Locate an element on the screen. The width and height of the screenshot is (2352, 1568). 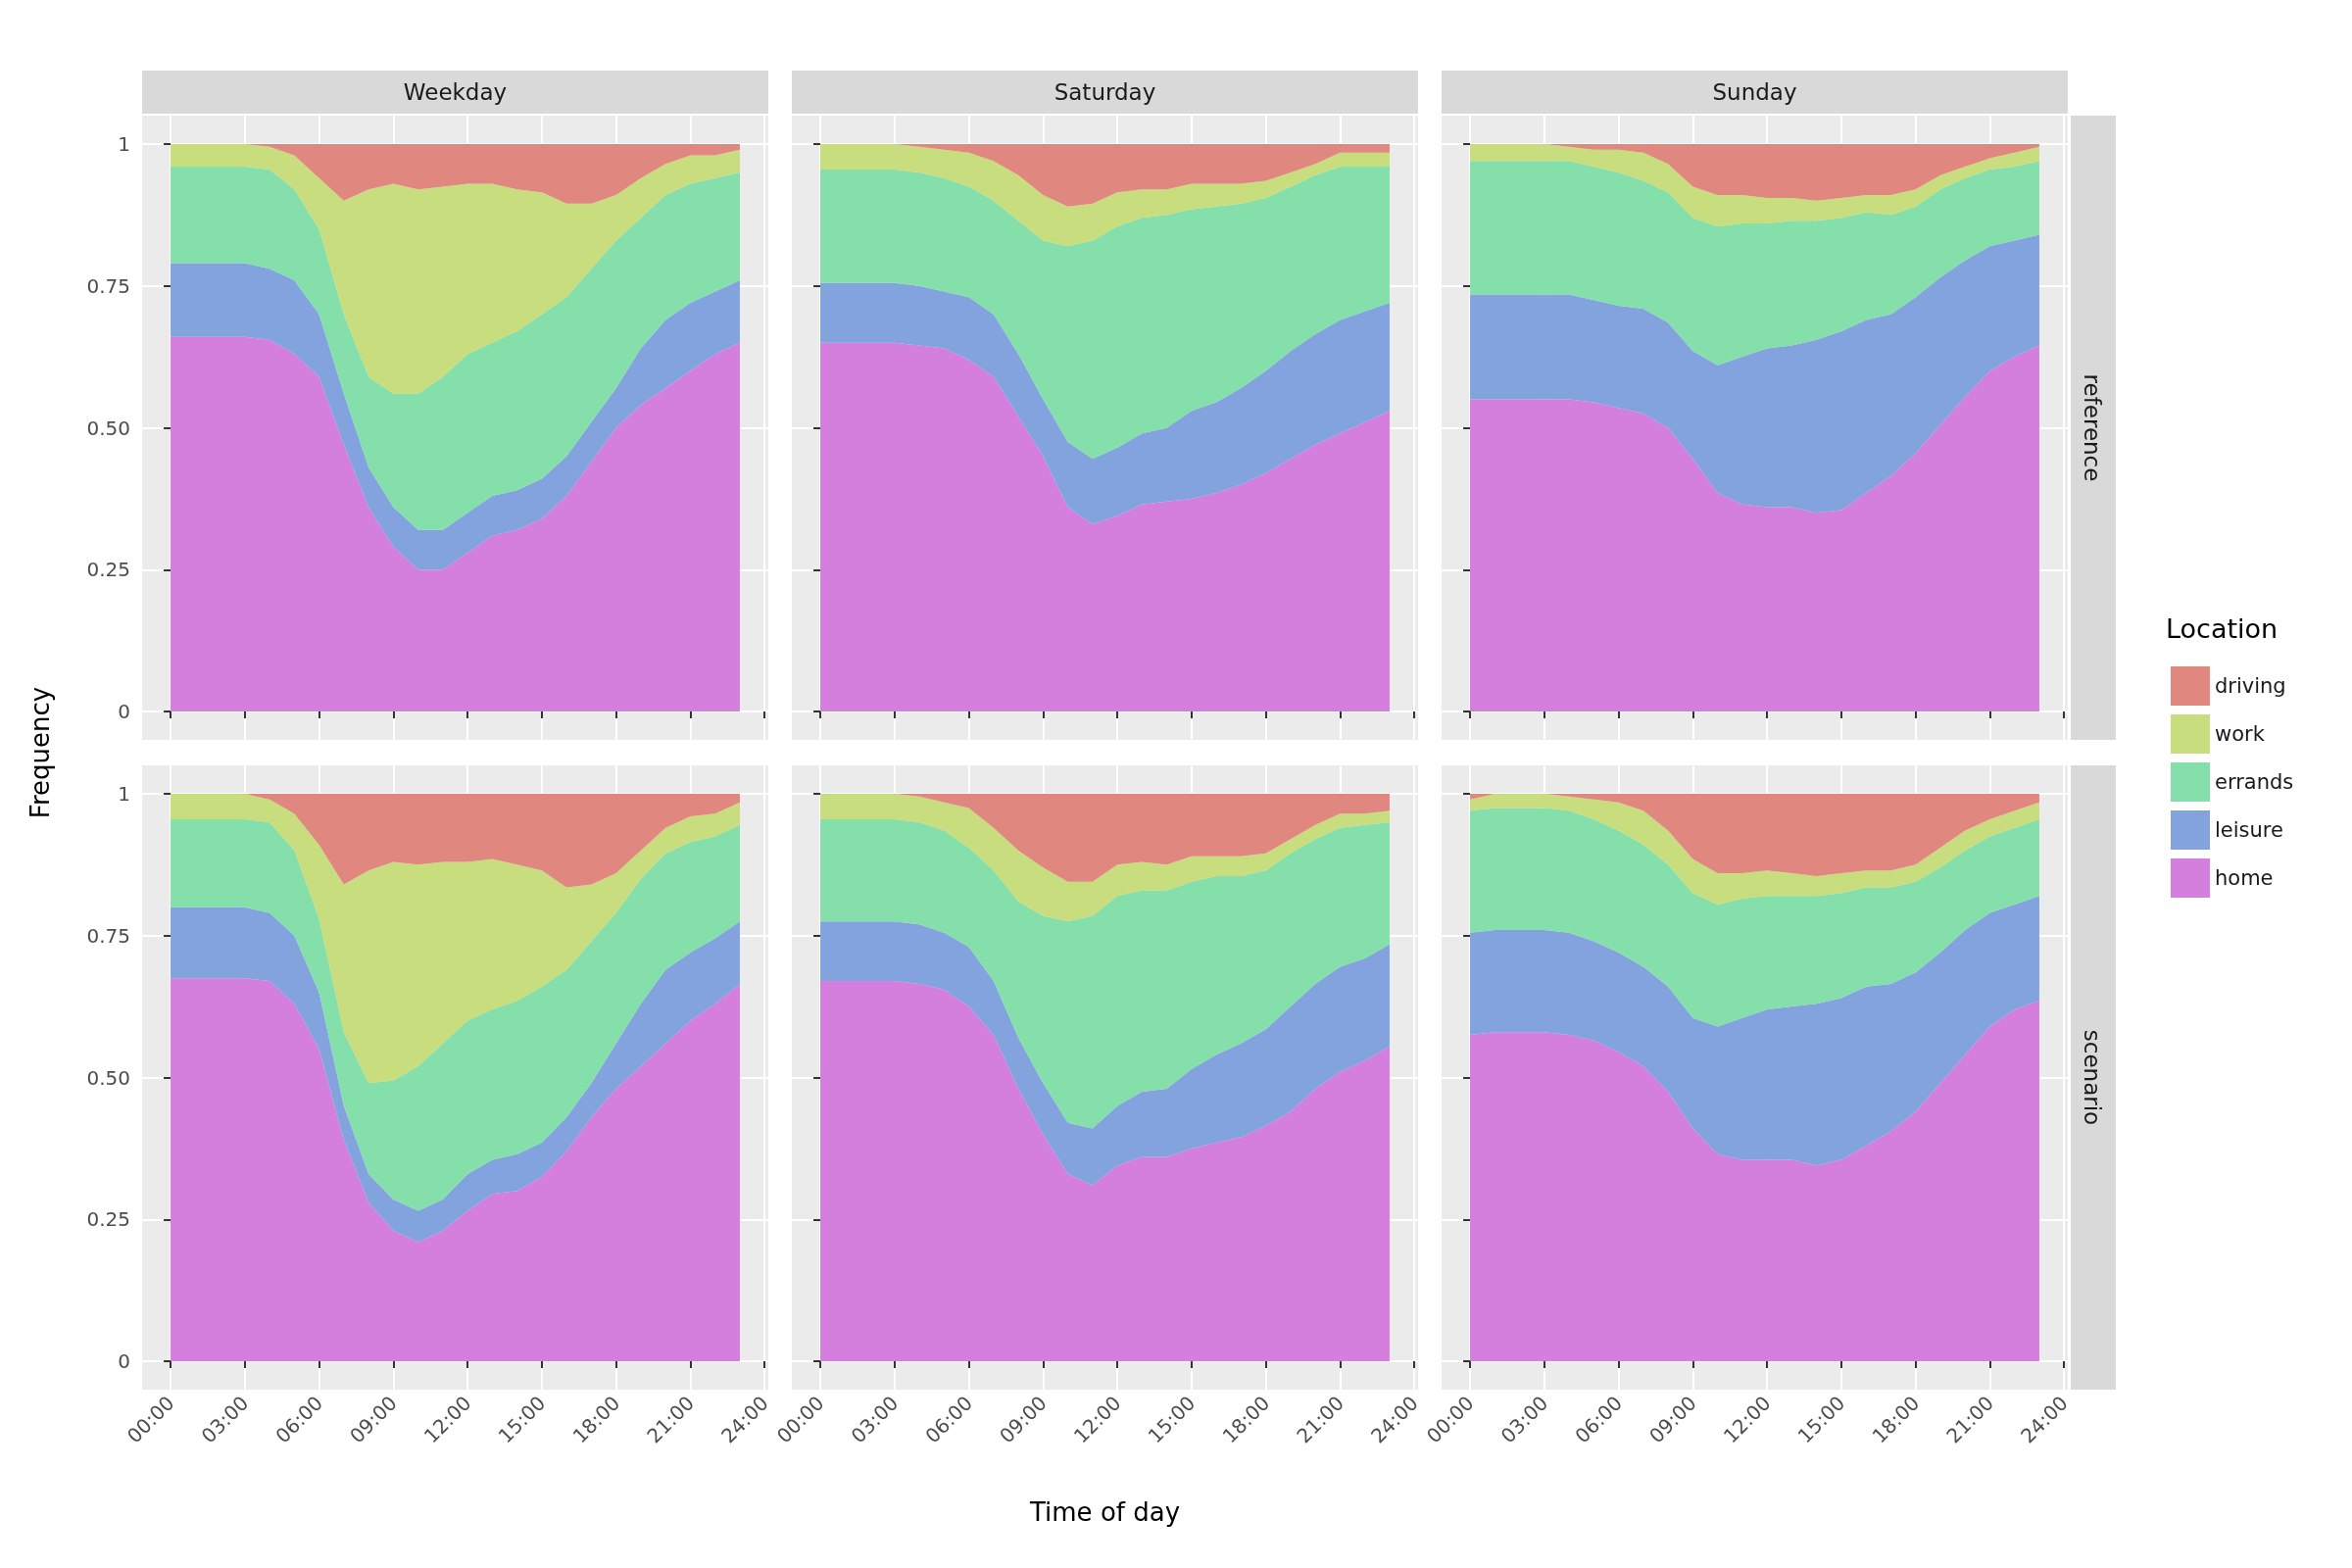
chart-title: Sunday is located at coordinates (1754, 92).